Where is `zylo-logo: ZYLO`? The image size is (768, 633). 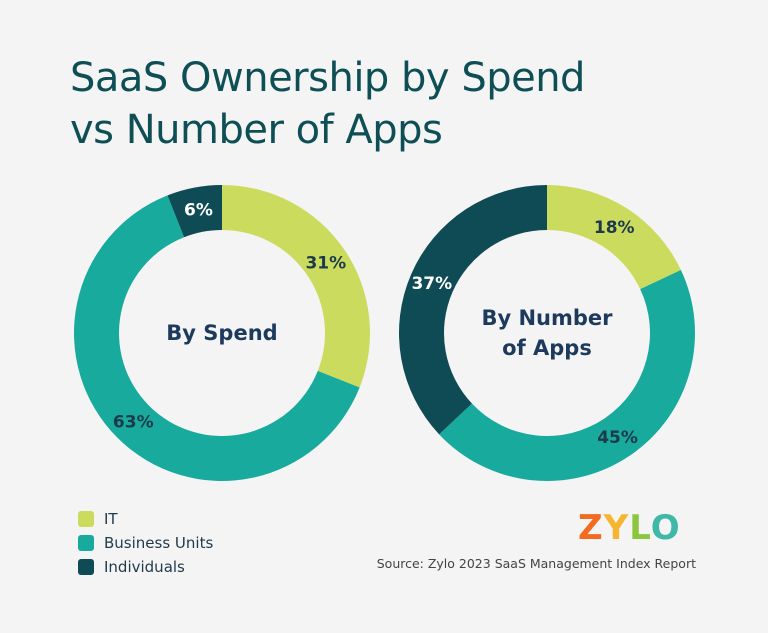
zylo-logo: ZYLO is located at coordinates (629, 528).